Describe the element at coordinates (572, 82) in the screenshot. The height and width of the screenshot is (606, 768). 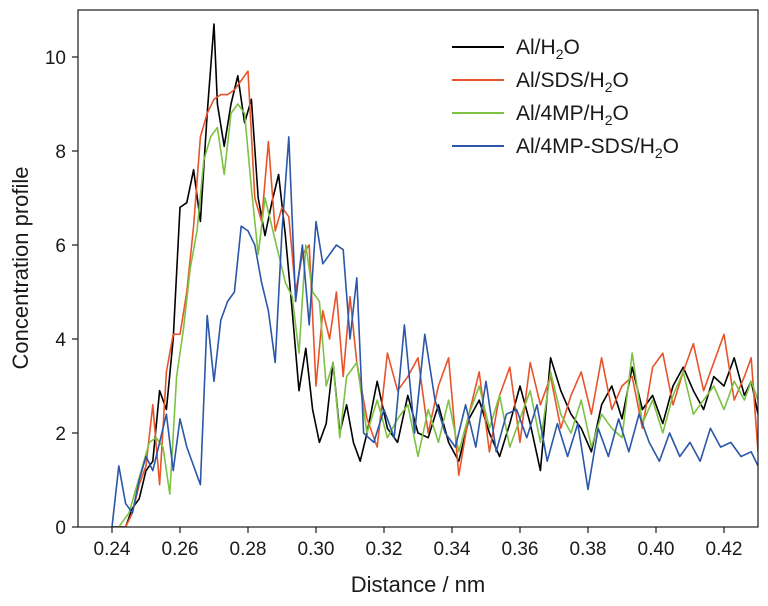
I see `legend-label-2: Al/SDS/H2O` at that location.